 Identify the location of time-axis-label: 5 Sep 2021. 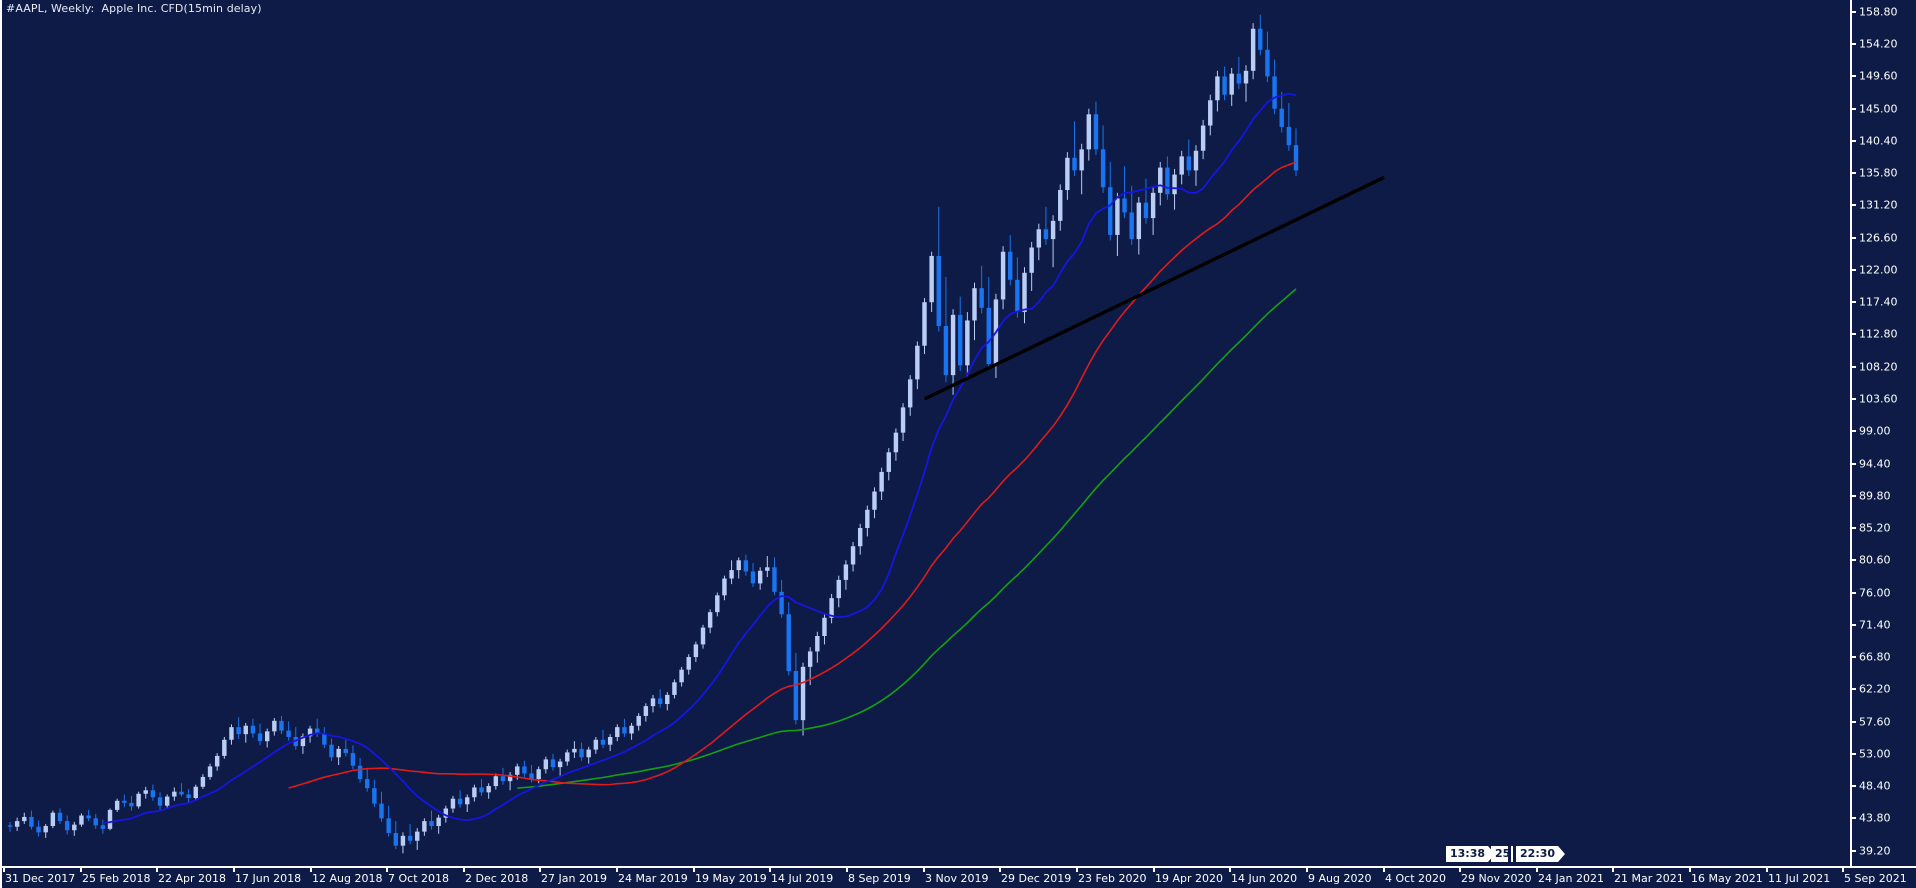
(1875, 878).